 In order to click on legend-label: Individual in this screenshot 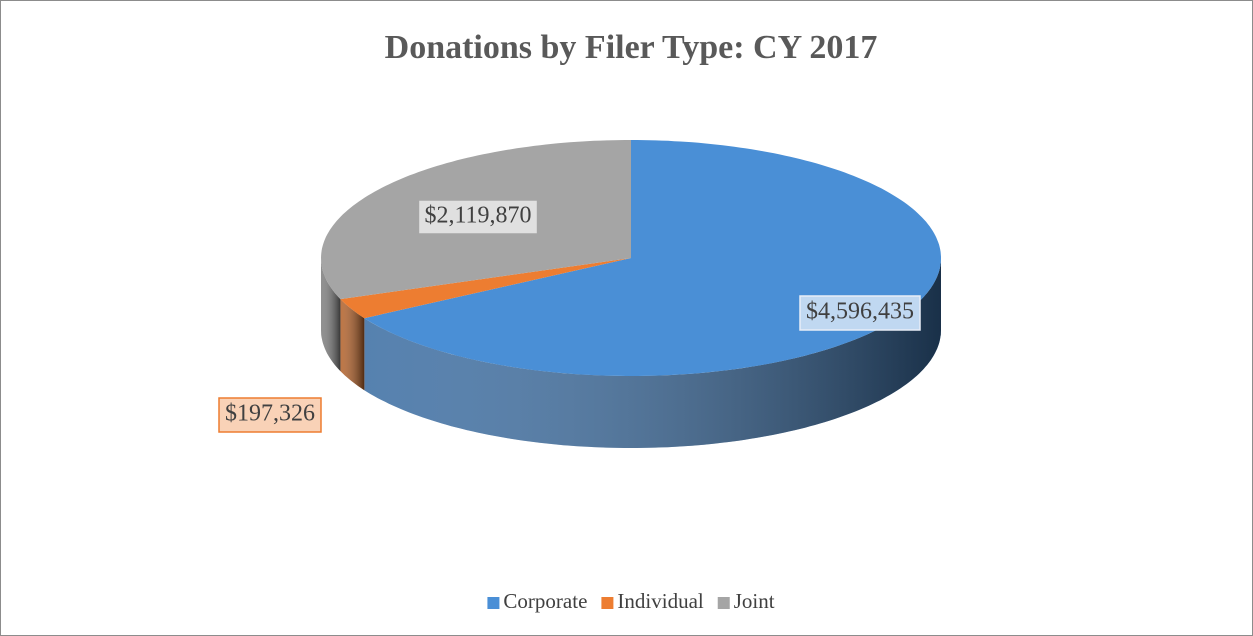, I will do `click(660, 601)`.